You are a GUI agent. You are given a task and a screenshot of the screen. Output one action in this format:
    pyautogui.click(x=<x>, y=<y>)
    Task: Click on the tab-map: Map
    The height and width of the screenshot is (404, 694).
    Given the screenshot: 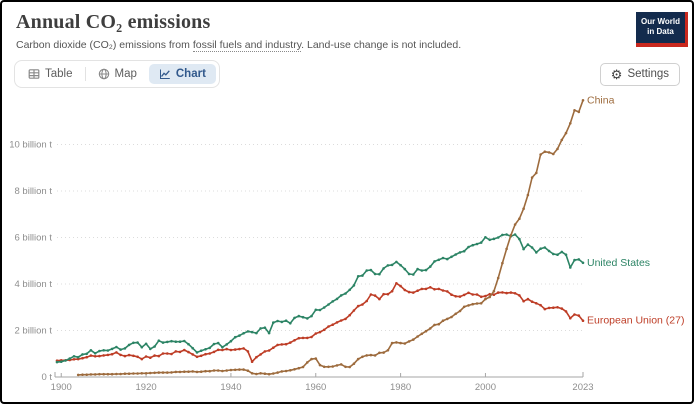 What is the action you would take?
    pyautogui.click(x=117, y=74)
    